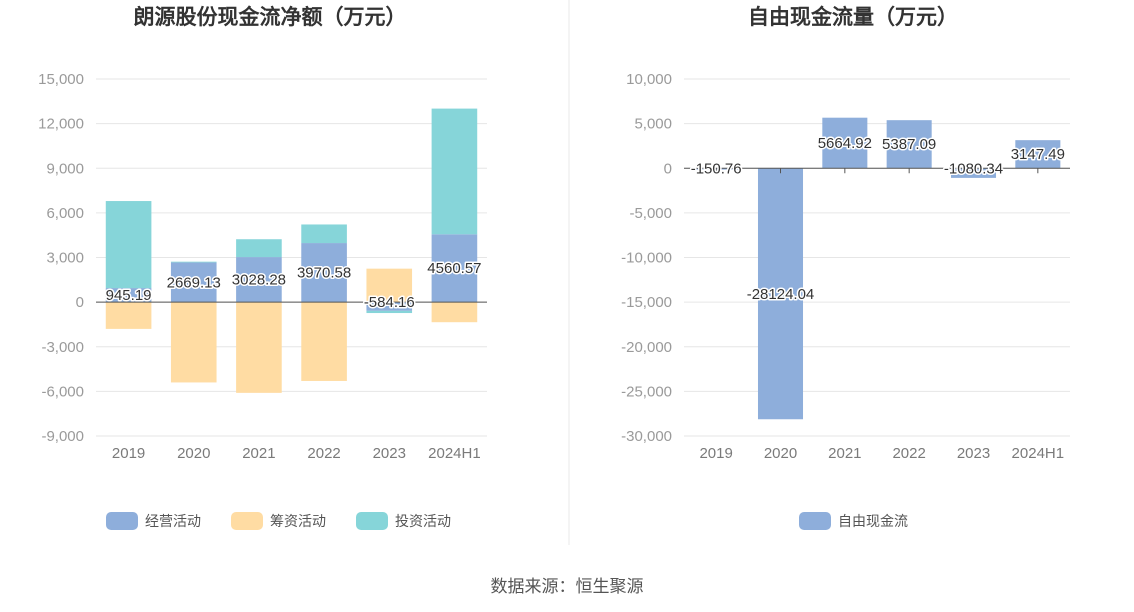  I want to click on zero-line, so click(877, 170).